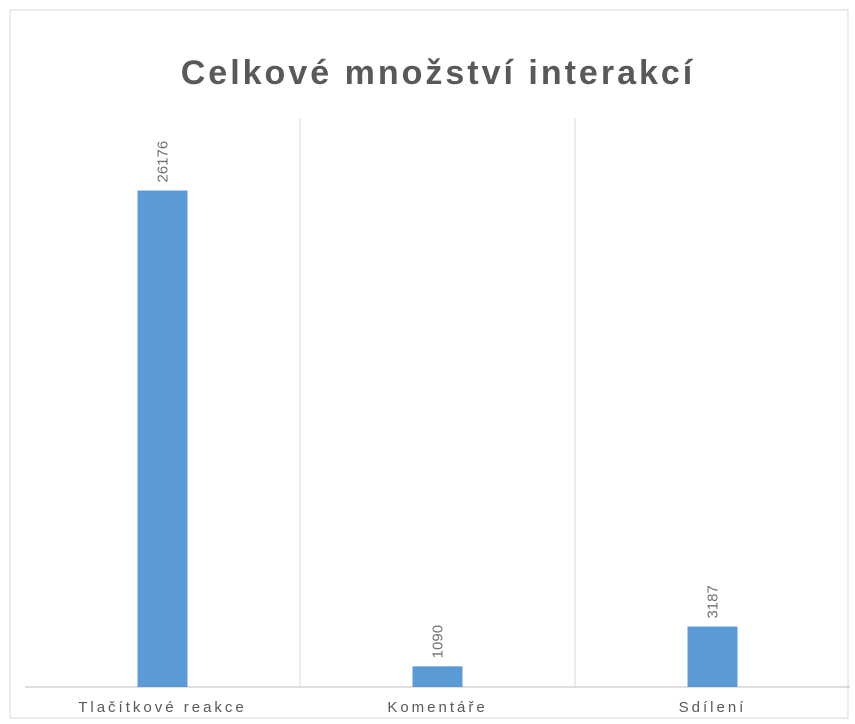  Describe the element at coordinates (713, 707) in the screenshot. I see `x-tick-label: Sdílení` at that location.